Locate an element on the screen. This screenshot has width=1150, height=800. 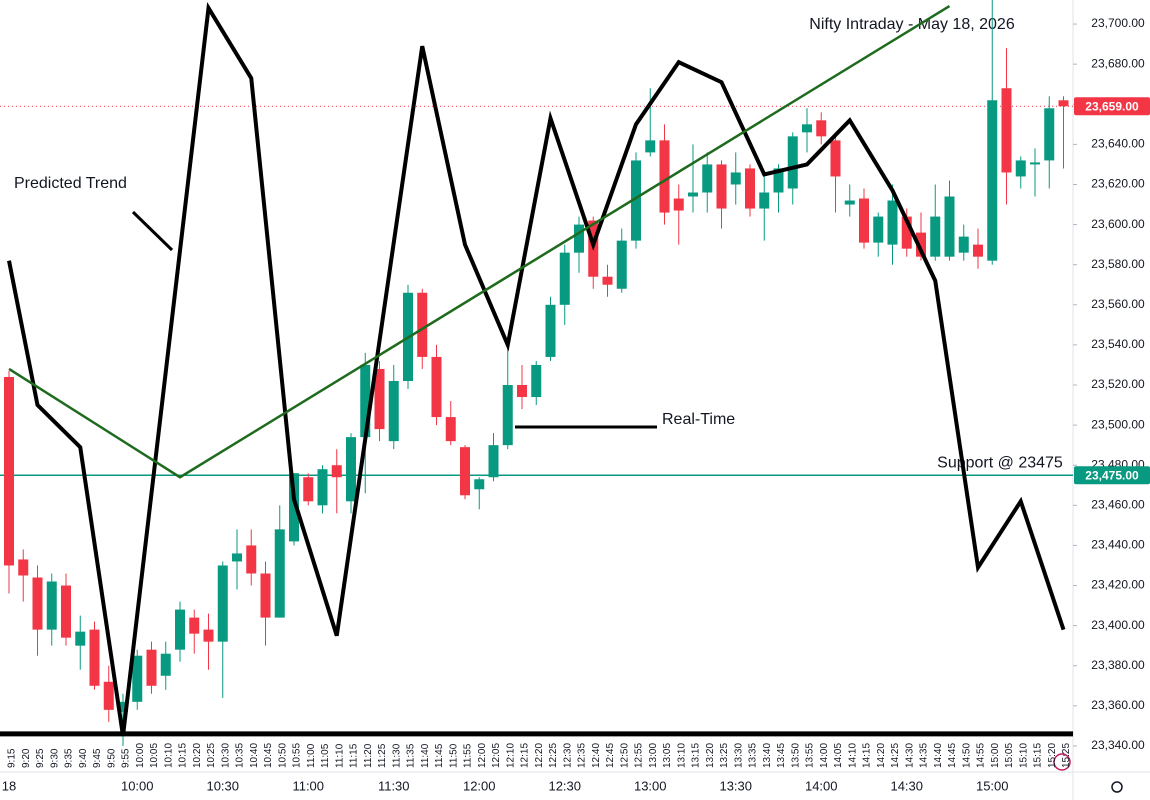
y-tick-label: 23,620.00 is located at coordinates (1118, 184).